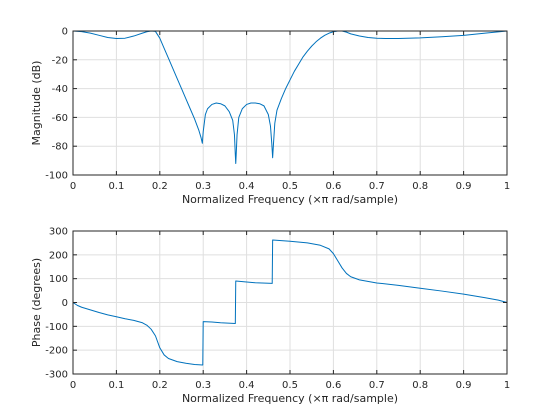 The image size is (560, 420). What do you see at coordinates (377, 385) in the screenshot?
I see `phase-x-tick-label: 0.7` at bounding box center [377, 385].